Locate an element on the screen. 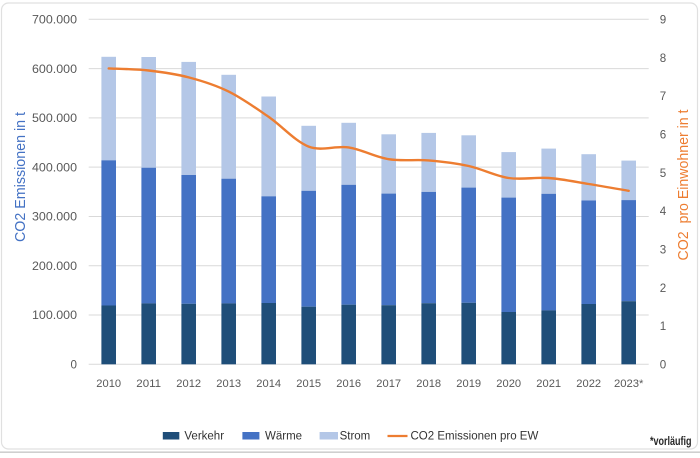  svg-text: 200.000 is located at coordinates (54, 266).